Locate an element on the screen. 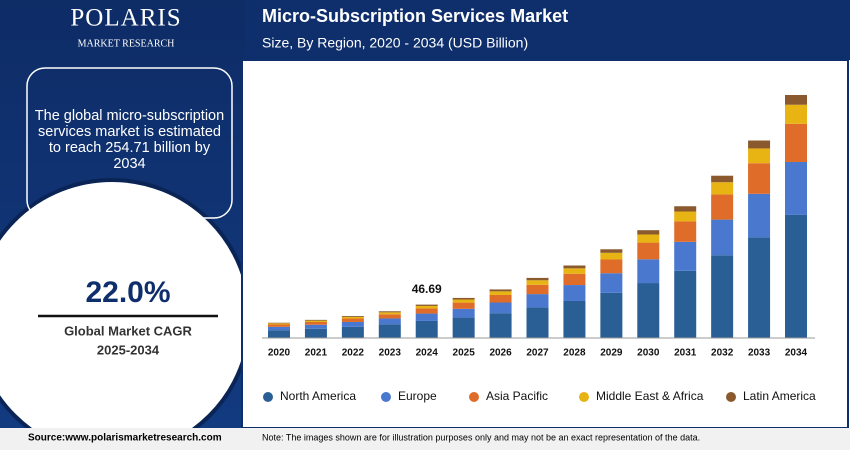 The width and height of the screenshot is (850, 450). cagr-label: Global Market CAGR is located at coordinates (128, 330).